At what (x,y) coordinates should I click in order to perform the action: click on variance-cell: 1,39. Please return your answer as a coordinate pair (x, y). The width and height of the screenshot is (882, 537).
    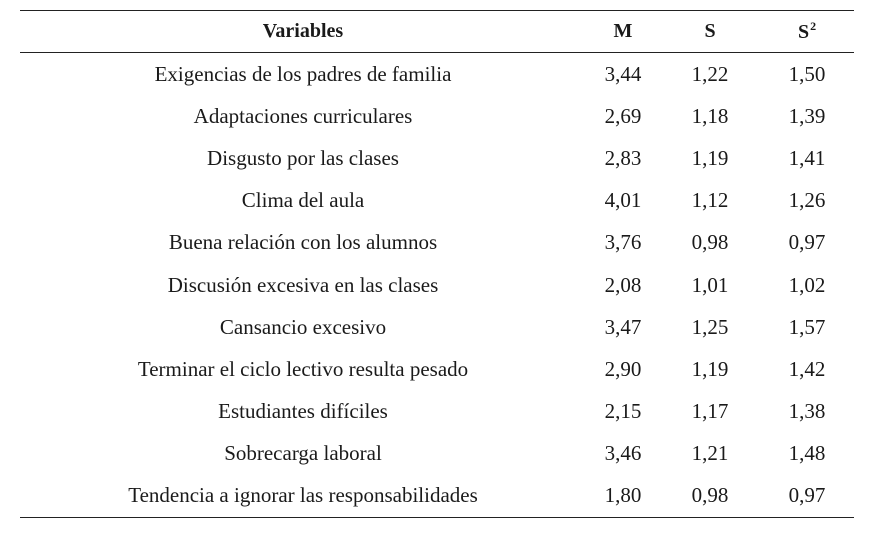
    Looking at the image, I should click on (807, 115).